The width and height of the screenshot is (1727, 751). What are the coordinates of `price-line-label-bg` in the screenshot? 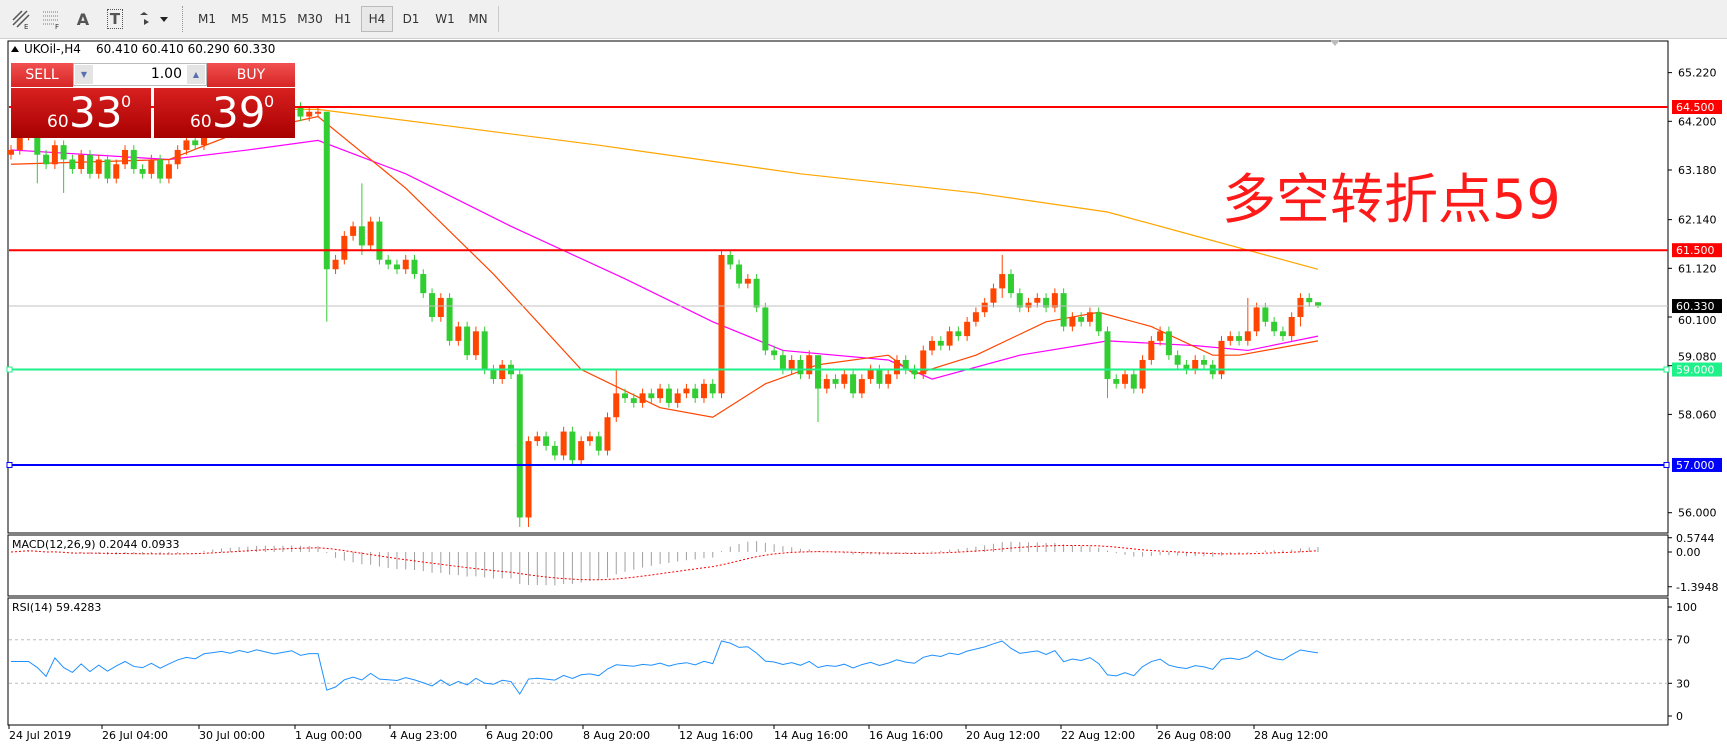 It's located at (1697, 250).